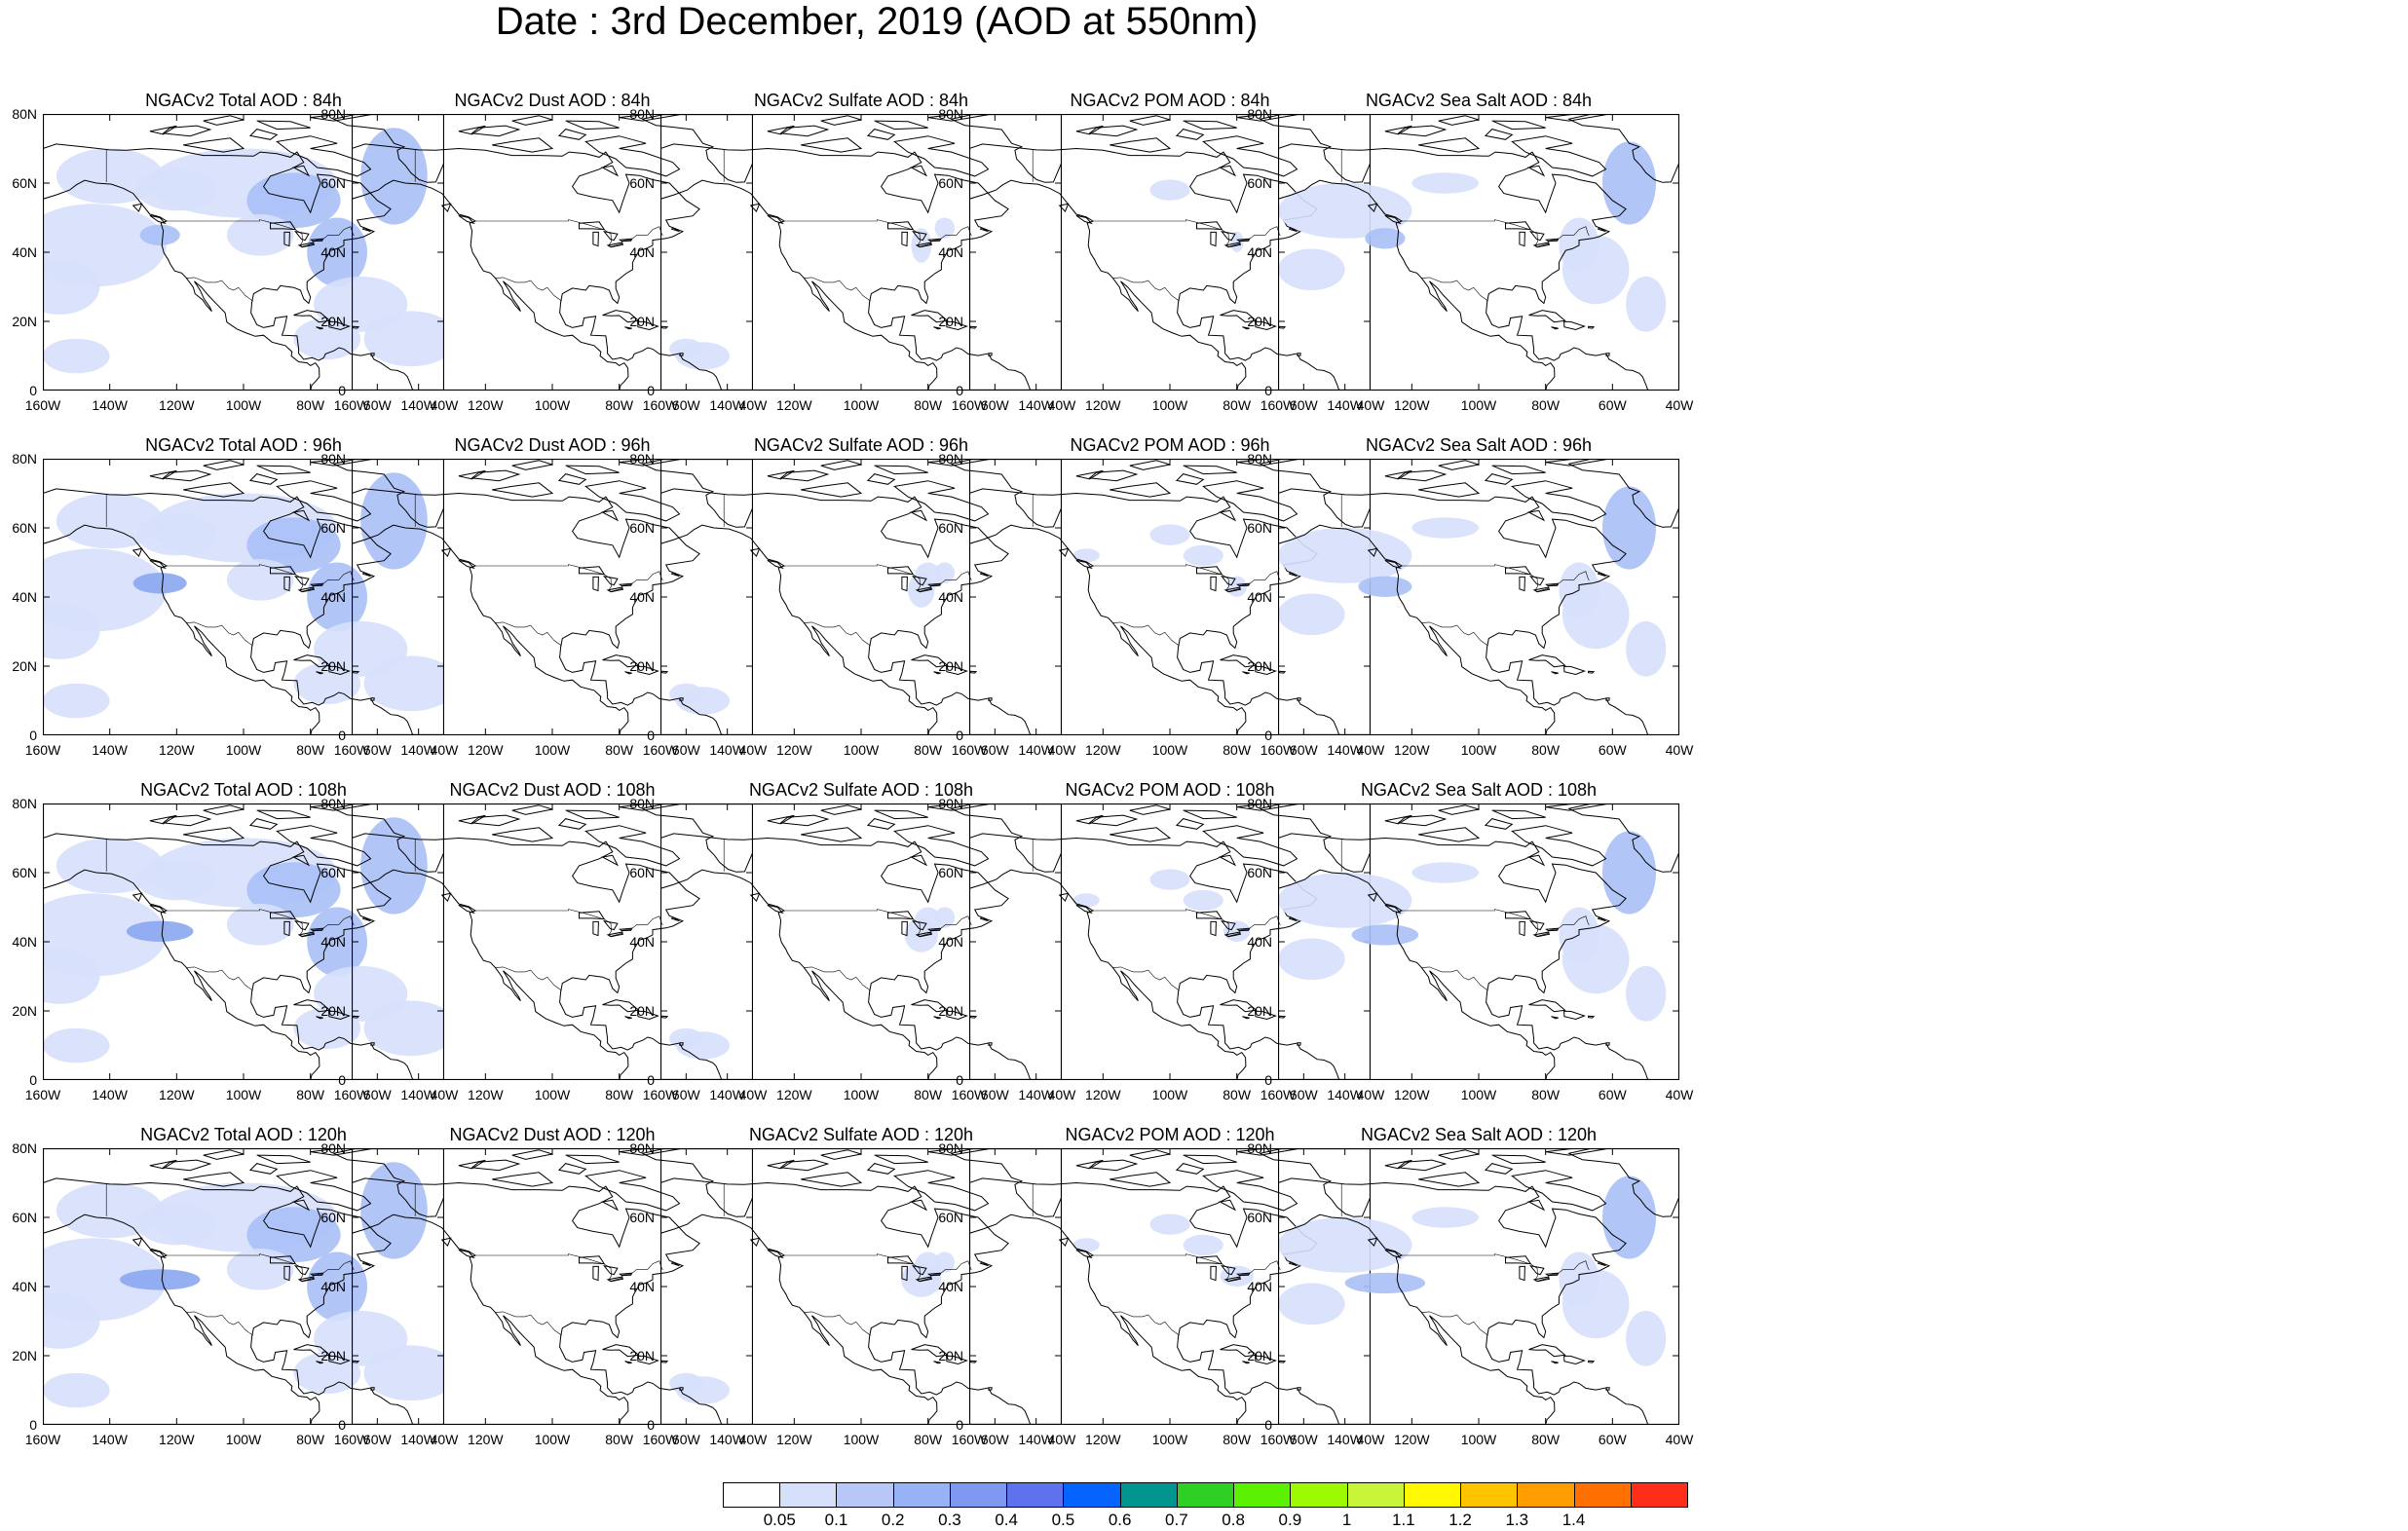 This screenshot has height=1531, width=2408. Describe the element at coordinates (642, 597) in the screenshot. I see `lat-tick-label: 40N` at that location.